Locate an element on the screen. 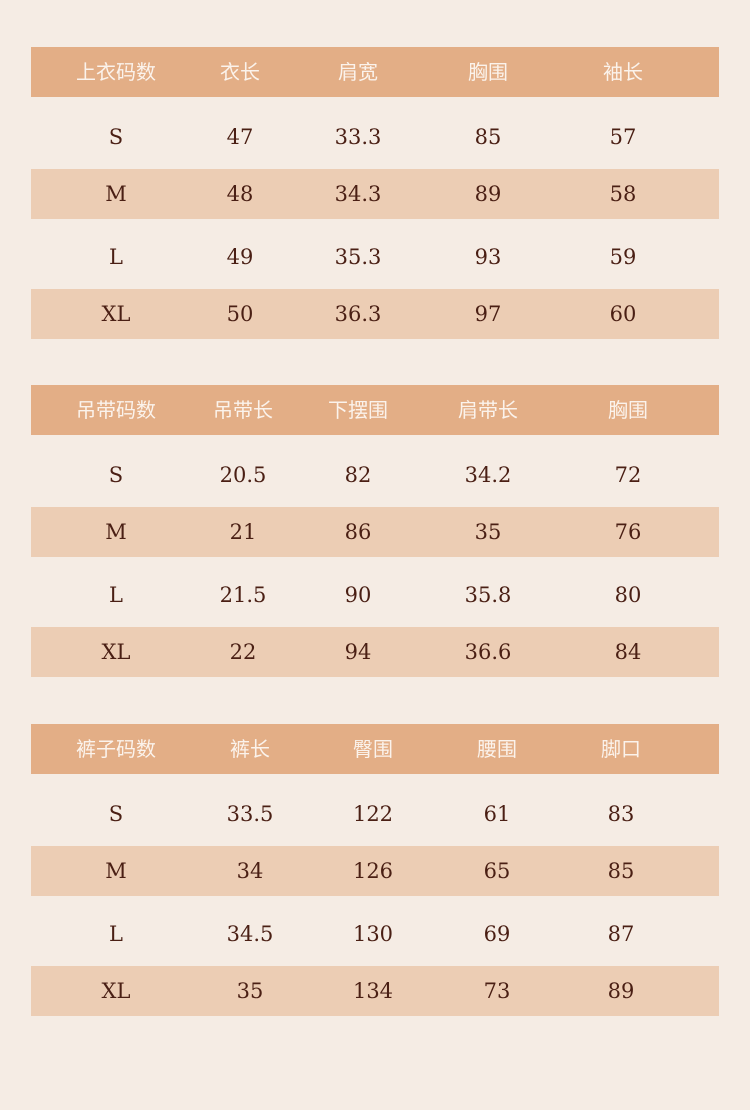 This screenshot has height=1110, width=750. table-header: 吊带码数 吊带长 下摆围 肩带长 胸围 is located at coordinates (375, 410).